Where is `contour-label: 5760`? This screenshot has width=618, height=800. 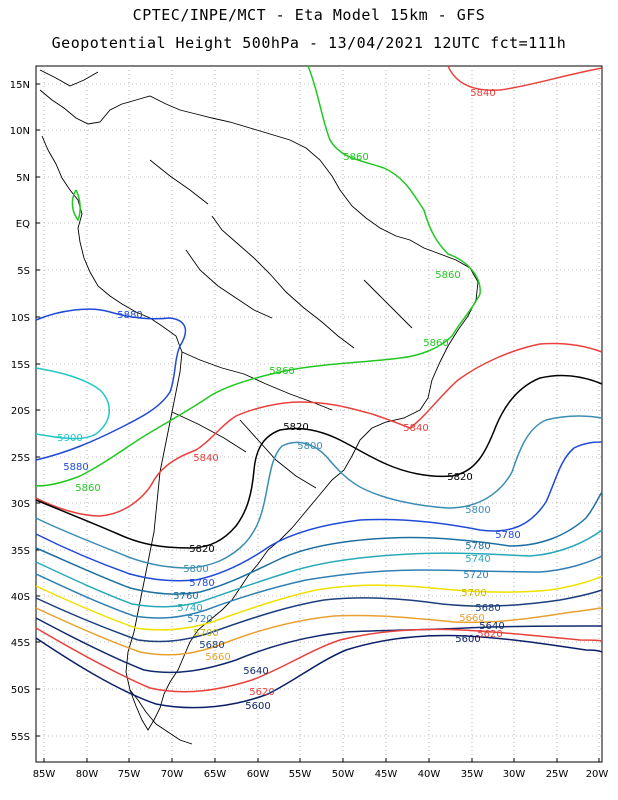 contour-label: 5760 is located at coordinates (185, 596).